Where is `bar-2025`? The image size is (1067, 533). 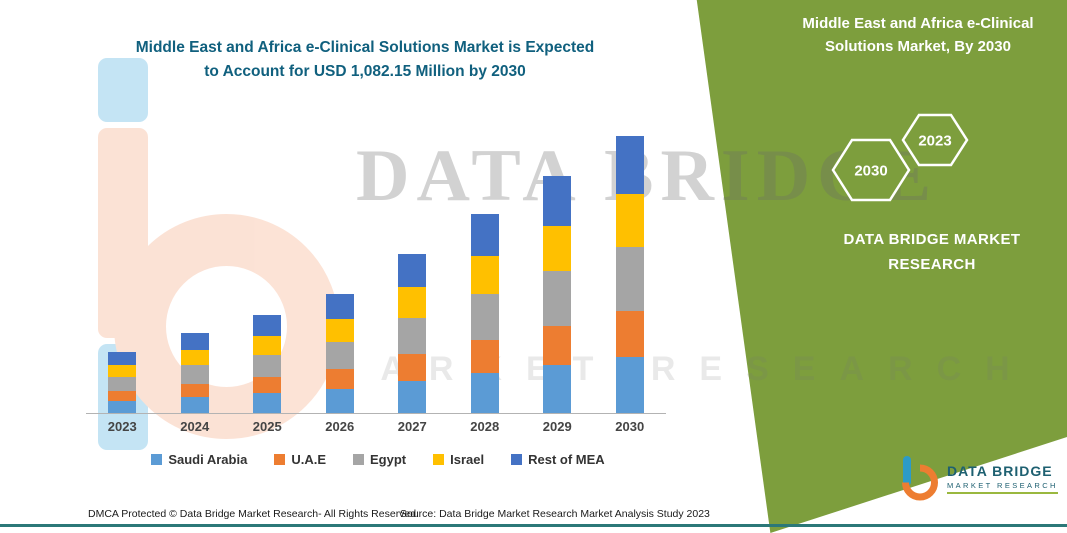 bar-2025 is located at coordinates (267, 364).